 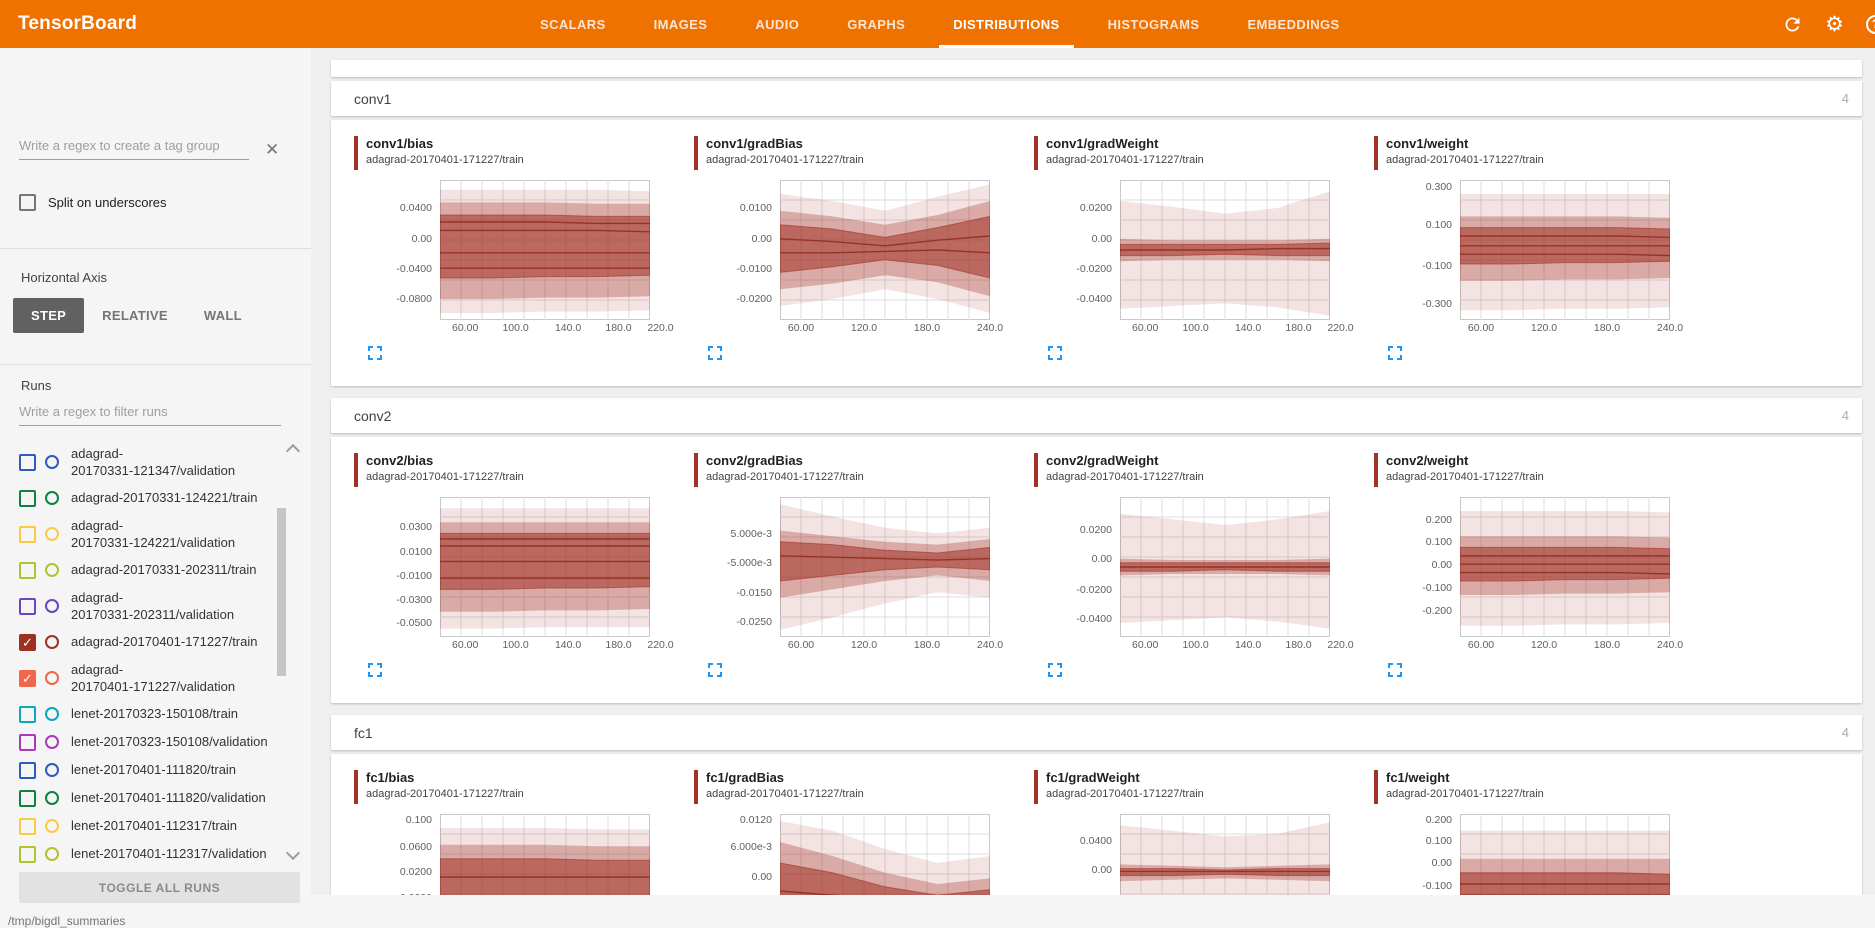 What do you see at coordinates (1293, 24) in the screenshot?
I see `tab-embeddings: EMBEDDINGS` at bounding box center [1293, 24].